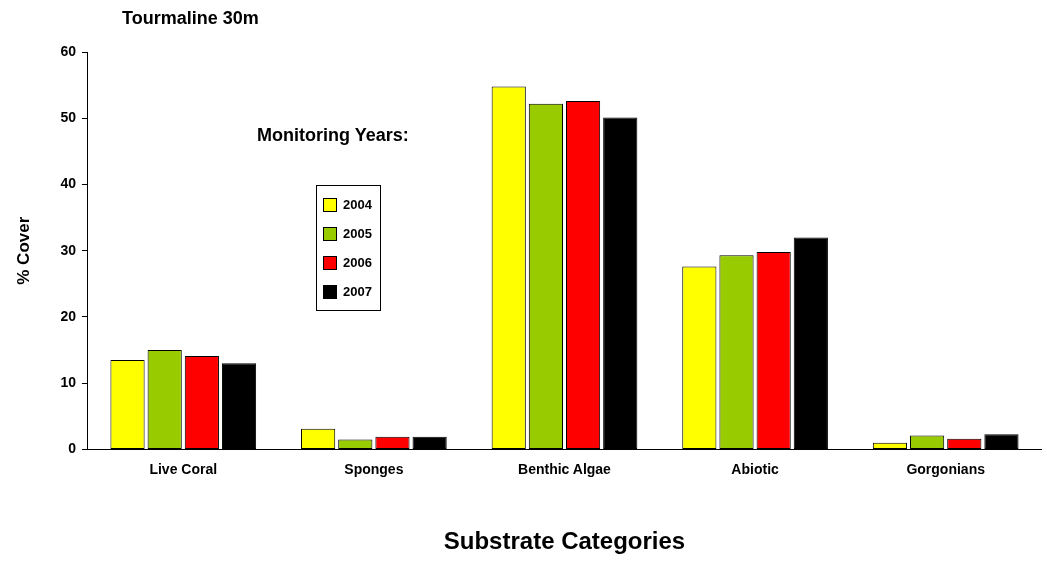 The width and height of the screenshot is (1047, 575). What do you see at coordinates (68, 382) in the screenshot?
I see `y-tick-label: 10` at bounding box center [68, 382].